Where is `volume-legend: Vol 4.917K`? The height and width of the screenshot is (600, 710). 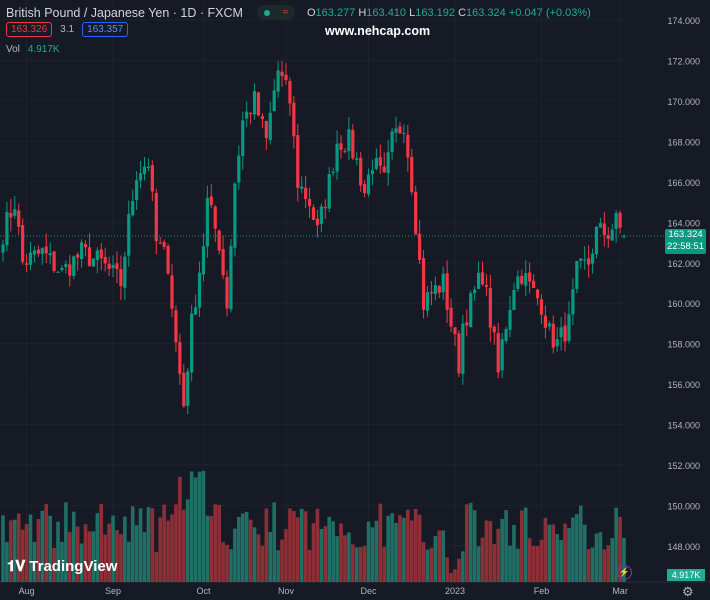 volume-legend: Vol 4.917K is located at coordinates (33, 49).